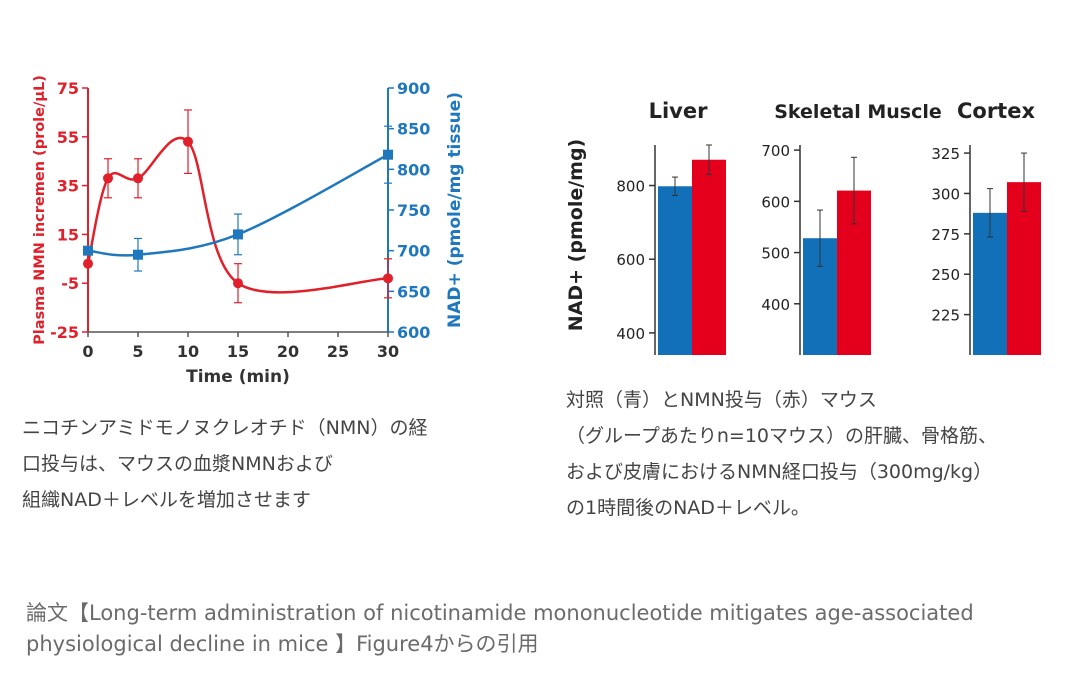 Image resolution: width=1070 pixels, height=700 pixels. What do you see at coordinates (413, 210) in the screenshot?
I see `right-y-tick-label: 750` at bounding box center [413, 210].